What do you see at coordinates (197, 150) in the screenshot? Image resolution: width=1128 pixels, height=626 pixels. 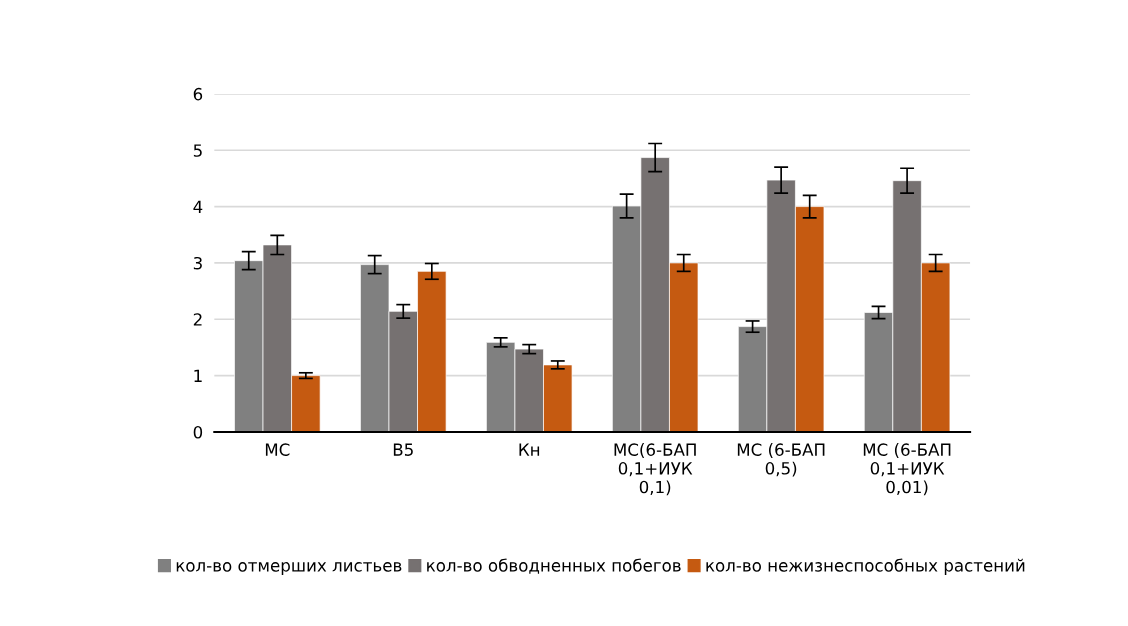 I see `y-tick-label: 5` at bounding box center [197, 150].